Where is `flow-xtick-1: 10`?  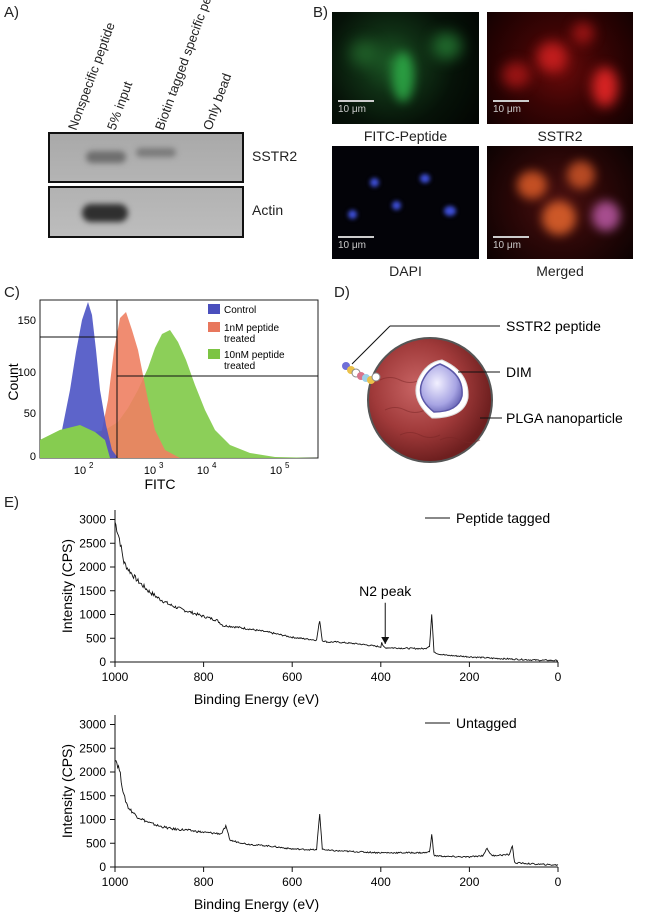 flow-xtick-1: 10 is located at coordinates (80, 471).